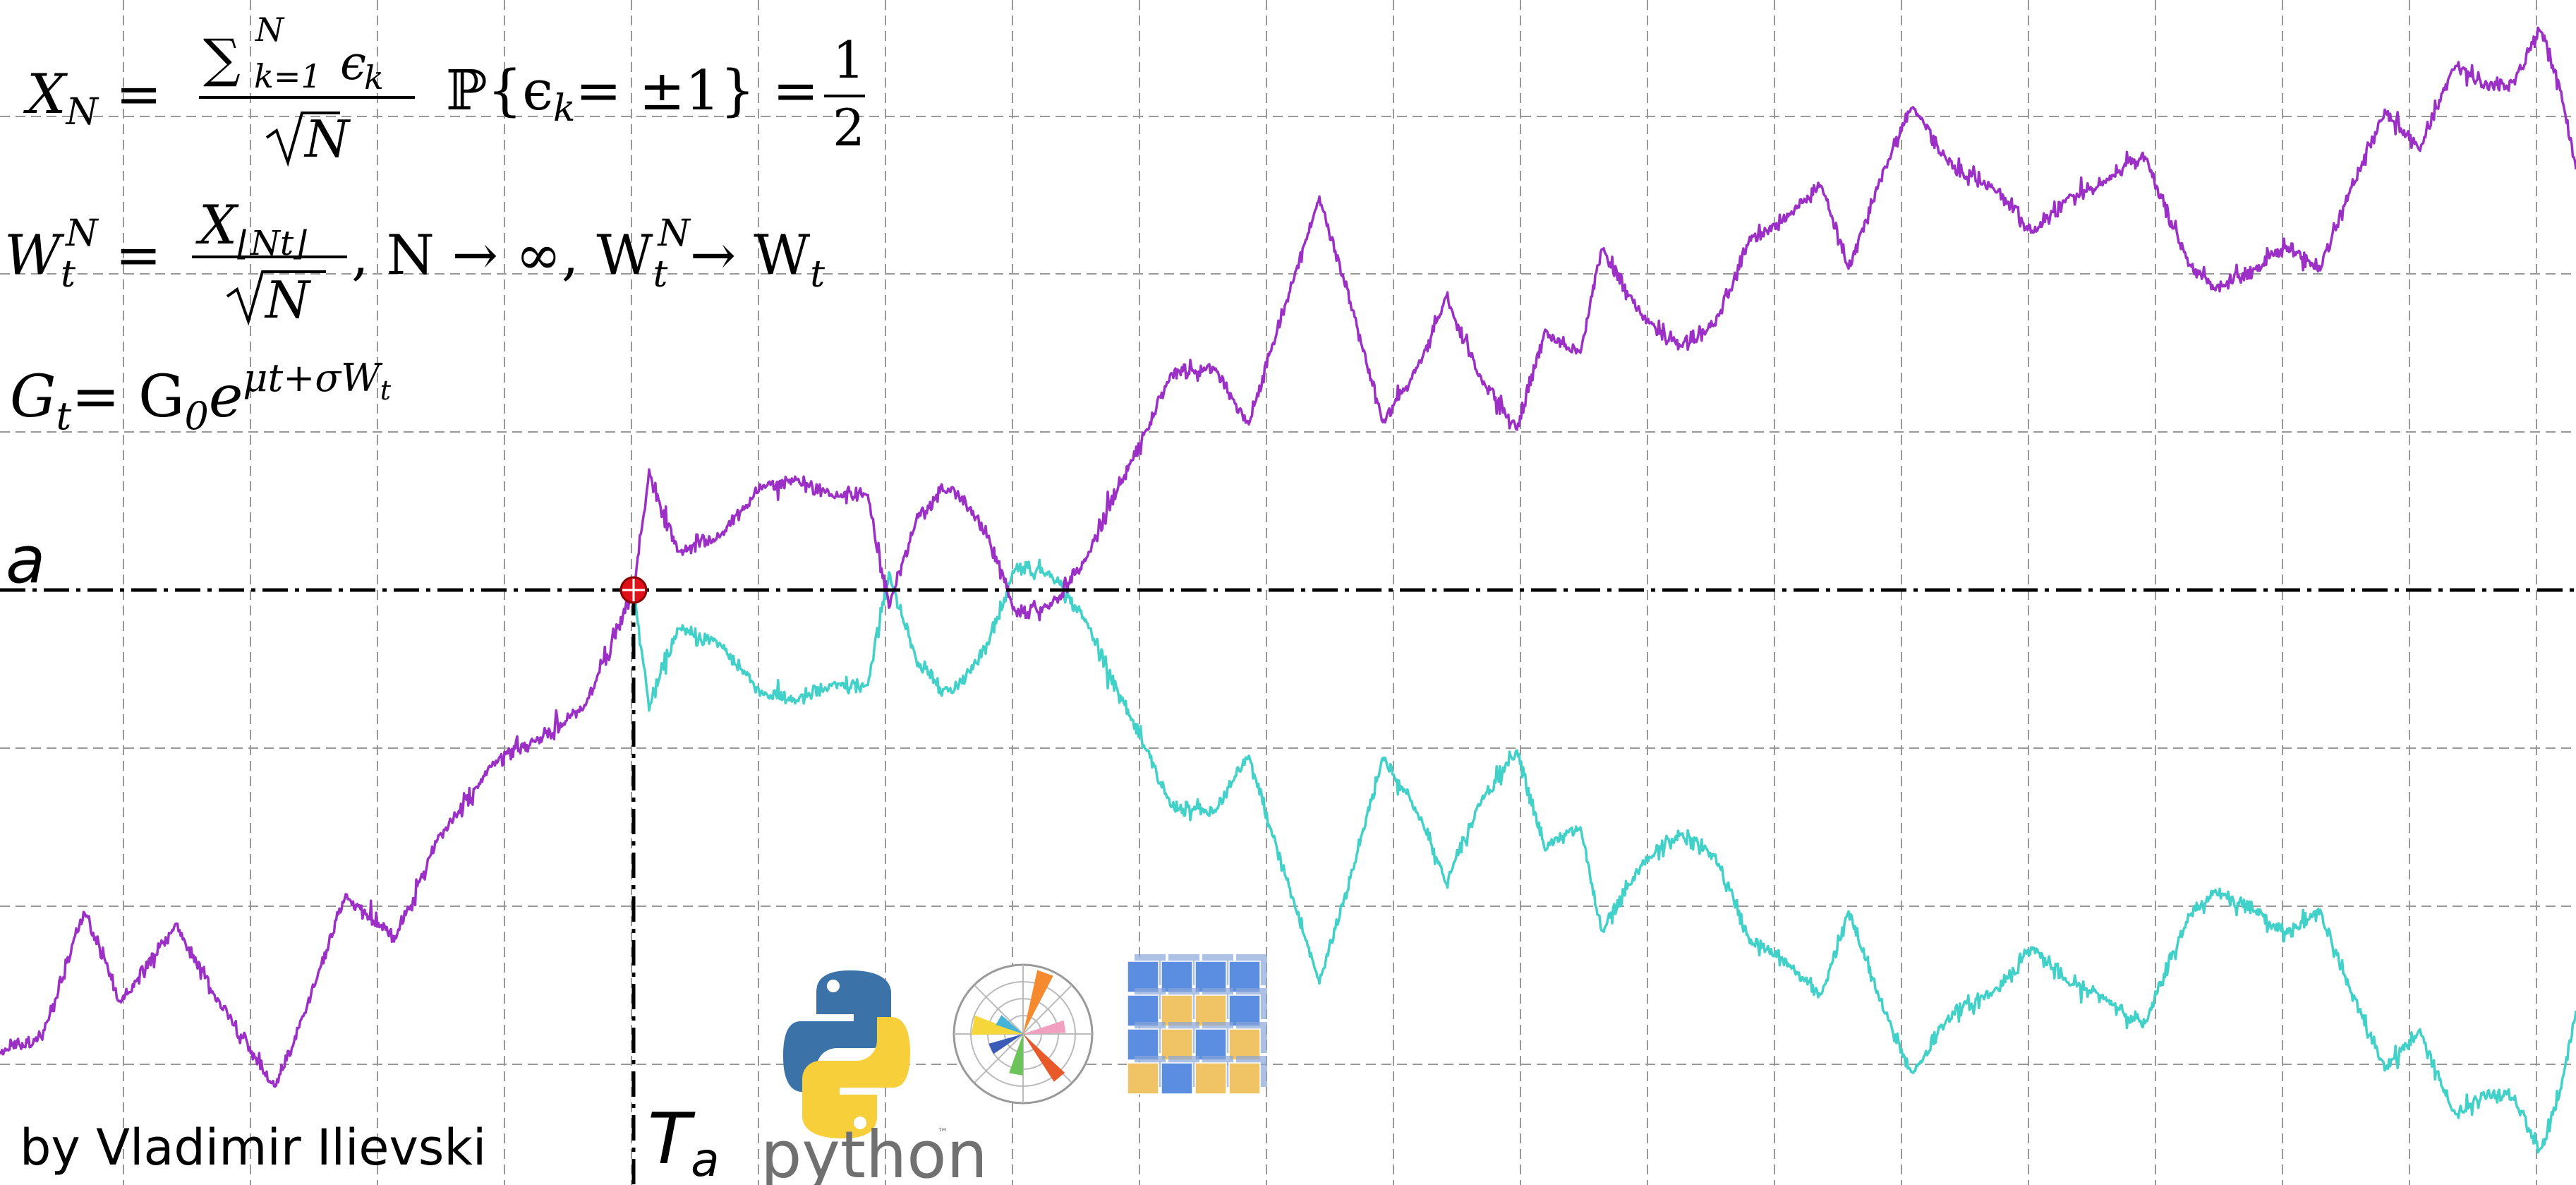 Image resolution: width=2576 pixels, height=1185 pixels. What do you see at coordinates (374, 78) in the screenshot?
I see `svg-text: k` at bounding box center [374, 78].